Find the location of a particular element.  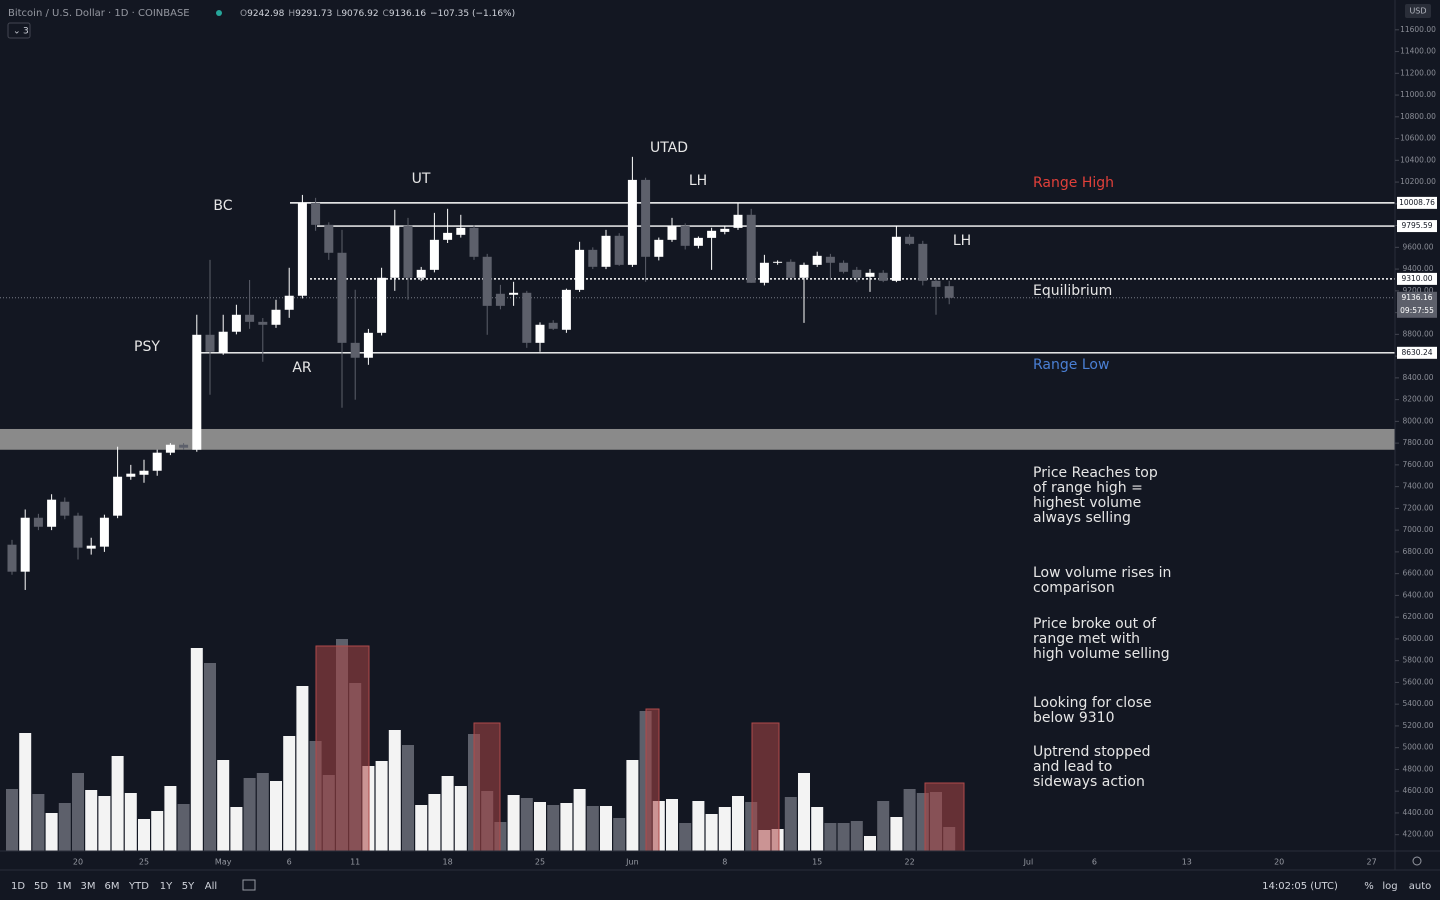

annotation: AR is located at coordinates (302, 368).